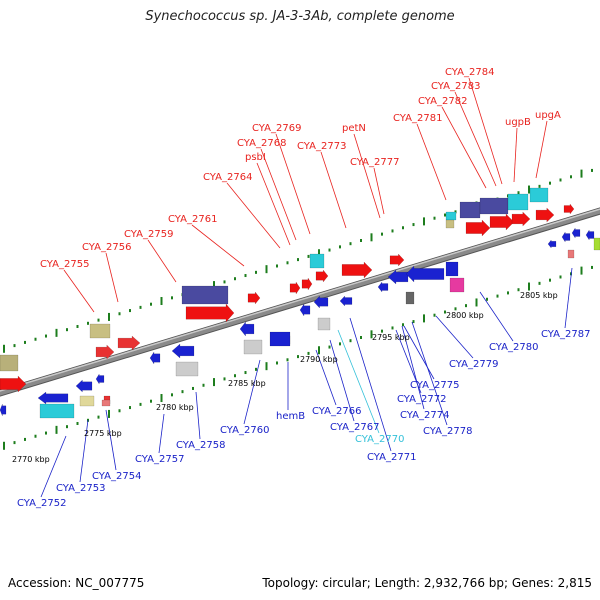  What do you see at coordinates (103, 433) in the screenshot?
I see `scale-label: 2775 kbp` at bounding box center [103, 433].